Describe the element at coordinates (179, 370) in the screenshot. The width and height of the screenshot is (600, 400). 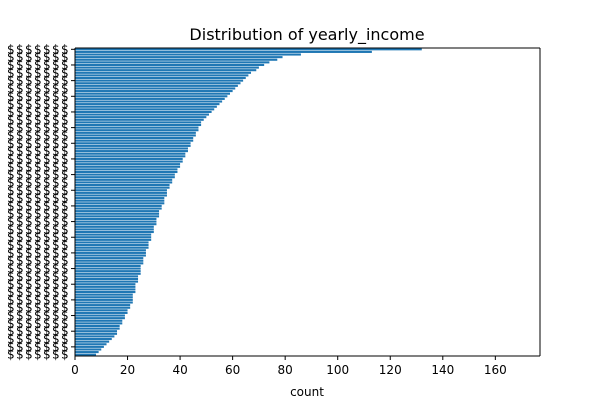
I see `x-tick-label: 40` at that location.